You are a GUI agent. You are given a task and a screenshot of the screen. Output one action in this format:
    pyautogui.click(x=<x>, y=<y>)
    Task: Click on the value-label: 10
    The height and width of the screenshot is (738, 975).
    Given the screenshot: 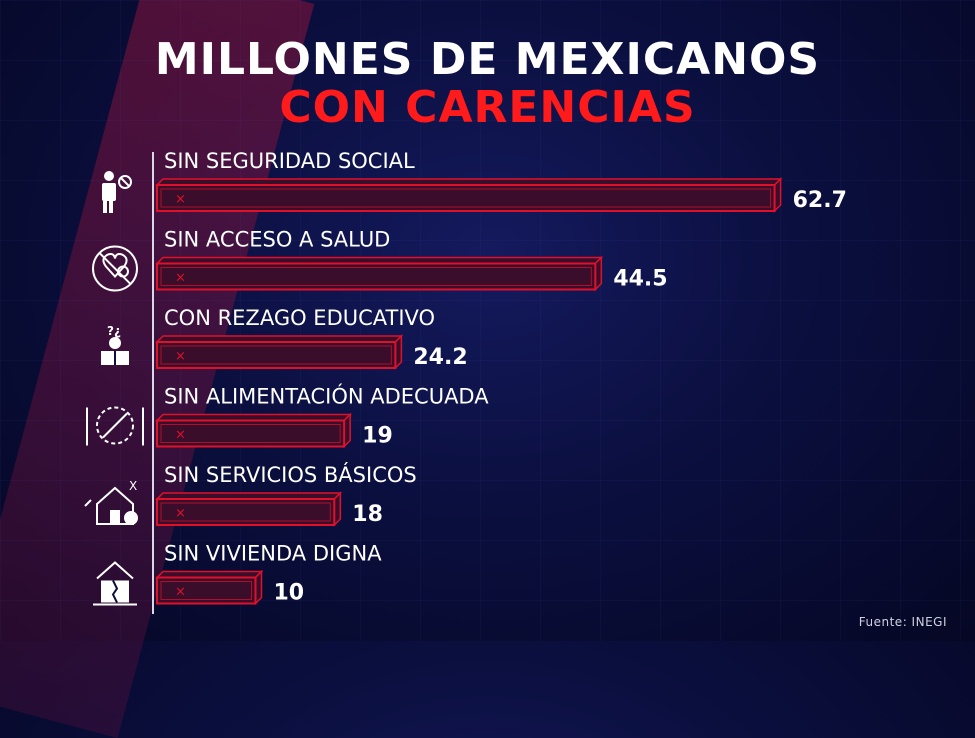 What is the action you would take?
    pyautogui.click(x=289, y=593)
    